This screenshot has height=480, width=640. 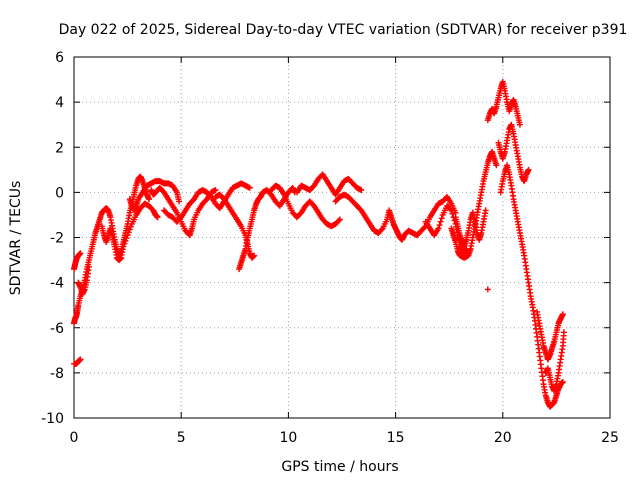 I want to click on y-tick-labels: -10 -8 -6 -4 -2 0 2 4 6, so click(x=52, y=238).